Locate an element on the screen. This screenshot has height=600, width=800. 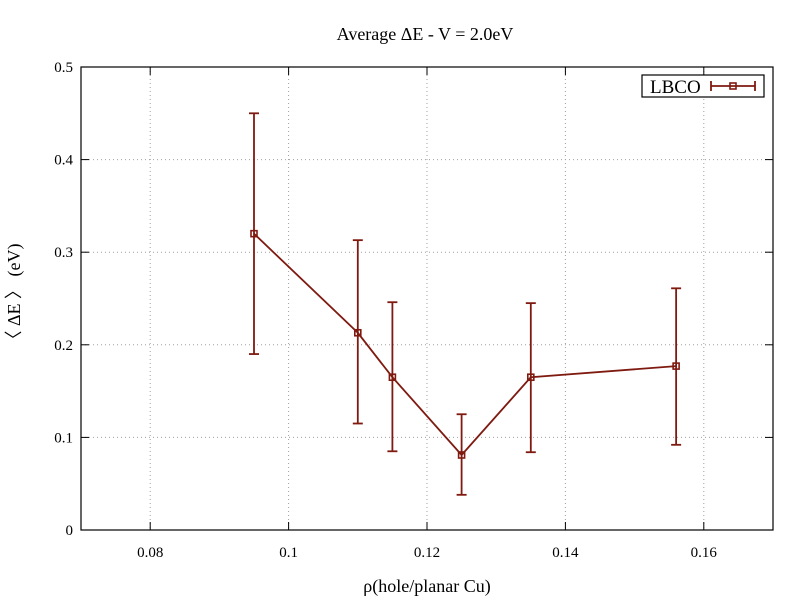
y-tick-label: 0.5 is located at coordinates (63, 68).